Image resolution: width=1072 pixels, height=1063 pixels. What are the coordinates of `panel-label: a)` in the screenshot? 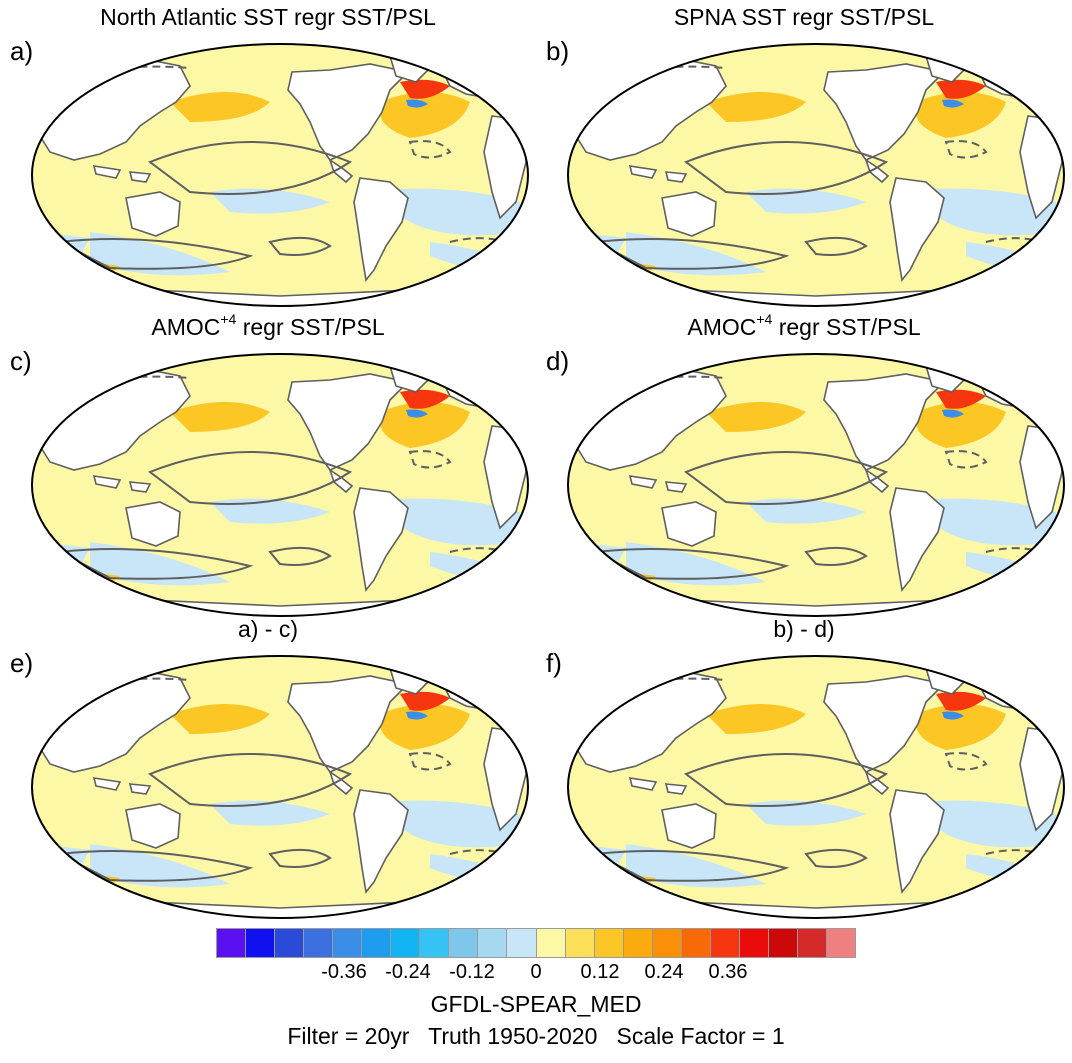 It's located at (22, 51).